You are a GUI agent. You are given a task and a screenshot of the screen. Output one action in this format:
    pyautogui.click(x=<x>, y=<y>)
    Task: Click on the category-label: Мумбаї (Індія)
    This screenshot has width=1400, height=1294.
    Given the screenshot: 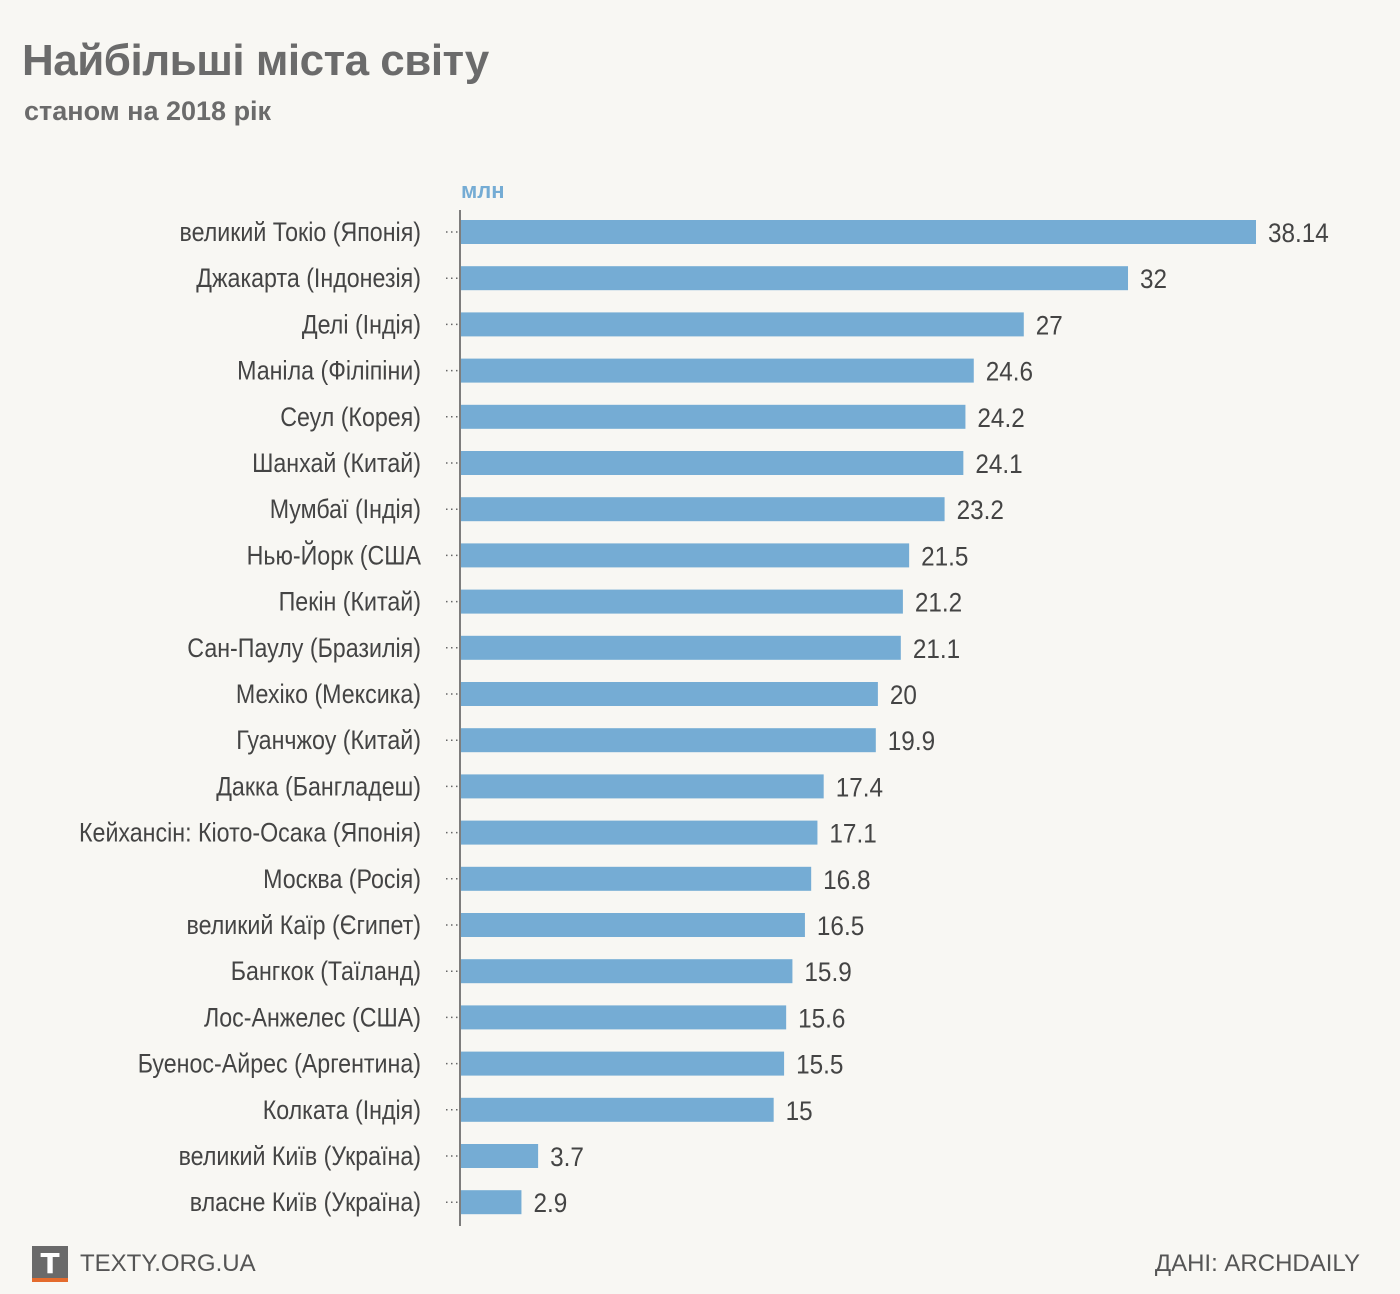 What is the action you would take?
    pyautogui.click(x=345, y=509)
    